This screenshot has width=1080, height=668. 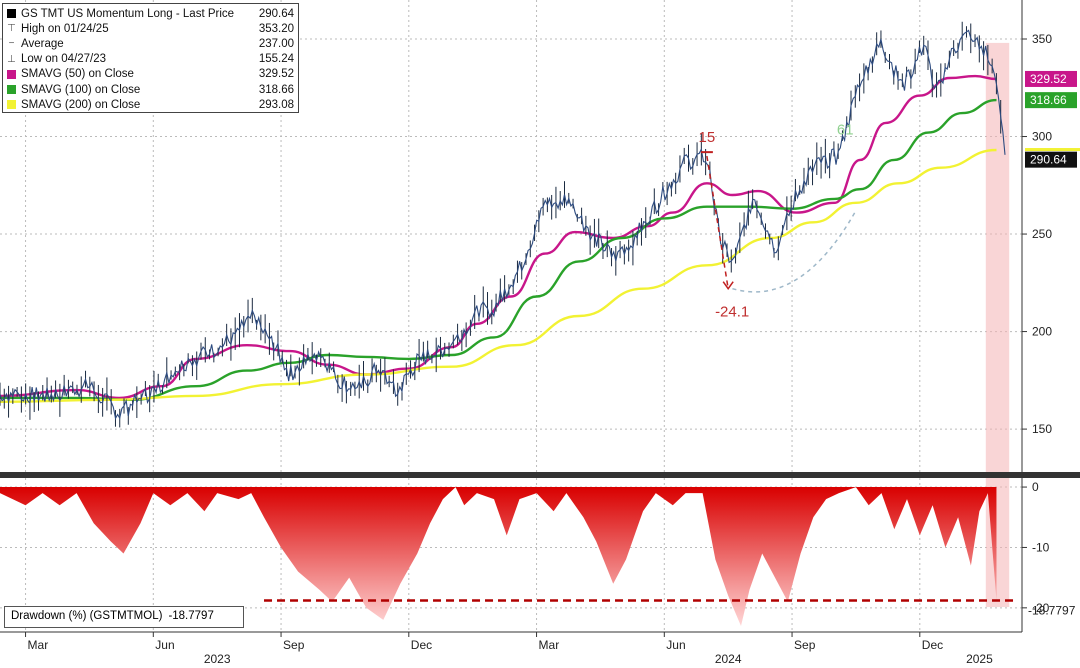 I want to click on legend-value: 353.20, so click(x=276, y=28).